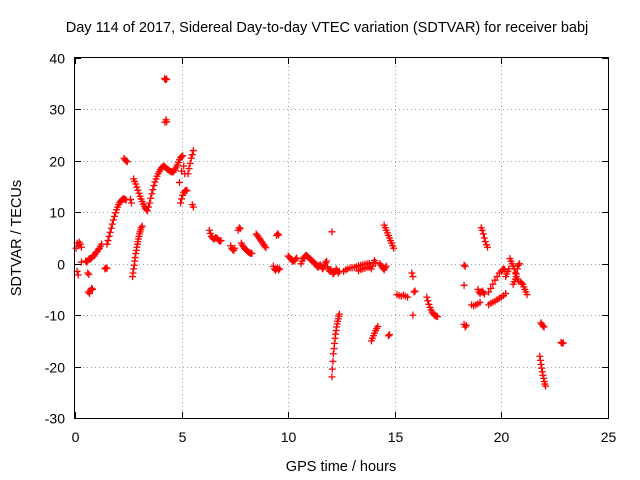  I want to click on y-tick-label: -10, so click(55, 316).